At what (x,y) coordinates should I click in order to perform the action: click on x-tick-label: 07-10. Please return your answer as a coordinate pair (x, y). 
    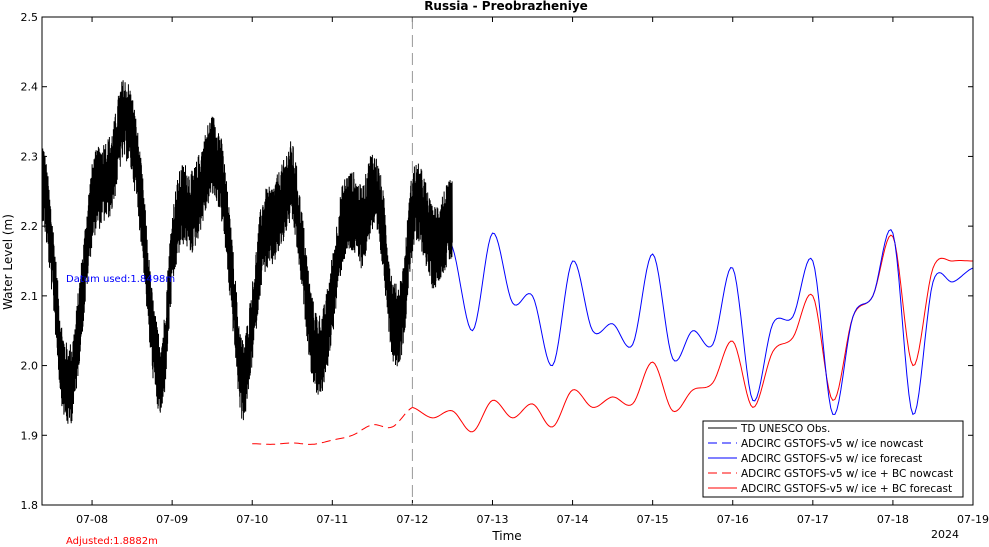
    Looking at the image, I should click on (252, 519).